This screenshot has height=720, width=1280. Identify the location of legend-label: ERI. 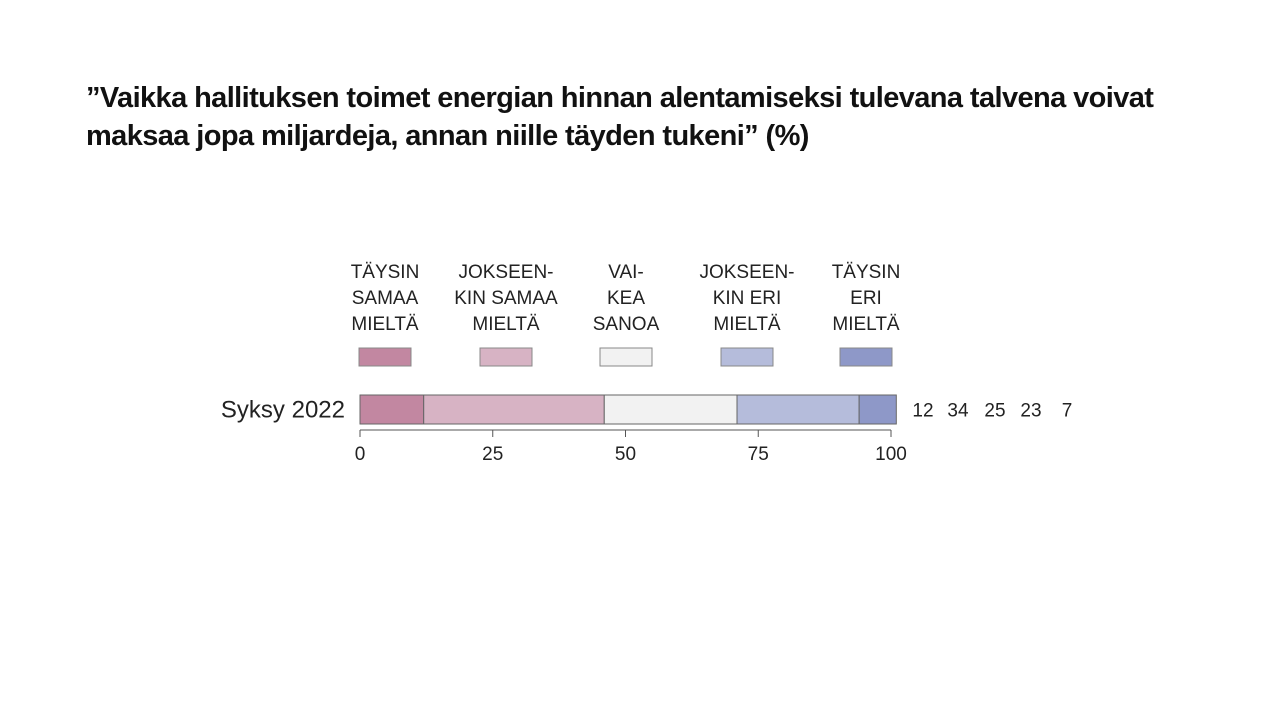
(866, 298).